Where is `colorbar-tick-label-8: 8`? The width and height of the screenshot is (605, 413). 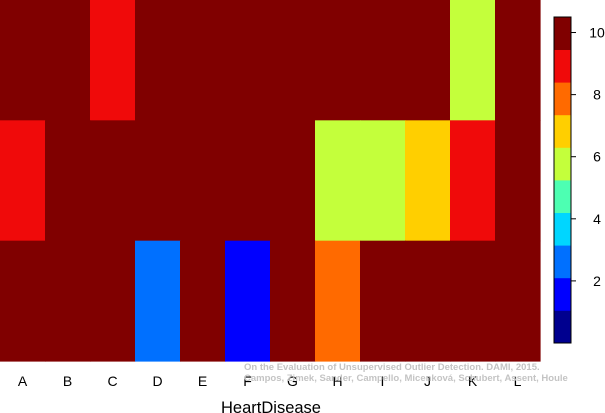 colorbar-tick-label-8: 8 is located at coordinates (597, 95).